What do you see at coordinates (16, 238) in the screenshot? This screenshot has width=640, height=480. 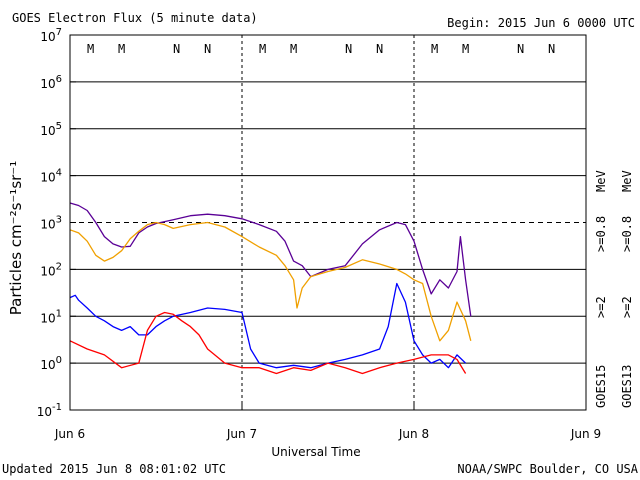 I see `y-axis-title: Particles cm⁻²s⁻¹sr⁻¹` at bounding box center [16, 238].